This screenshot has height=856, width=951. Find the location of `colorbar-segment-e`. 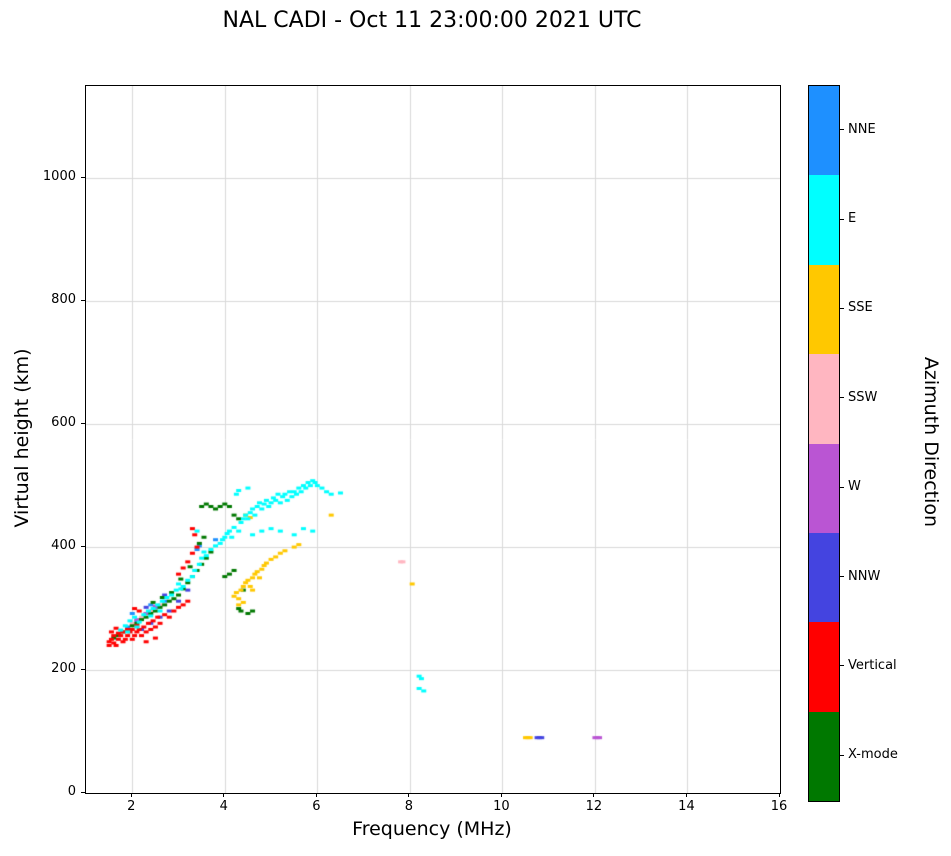

colorbar-segment-e is located at coordinates (824, 220).